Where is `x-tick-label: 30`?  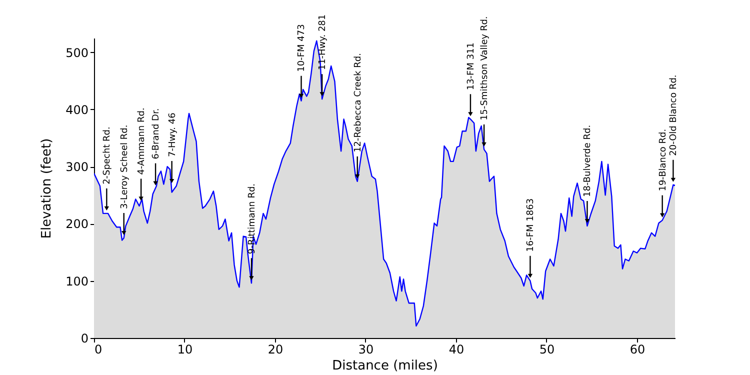
x-tick-label: 30 is located at coordinates (366, 349).